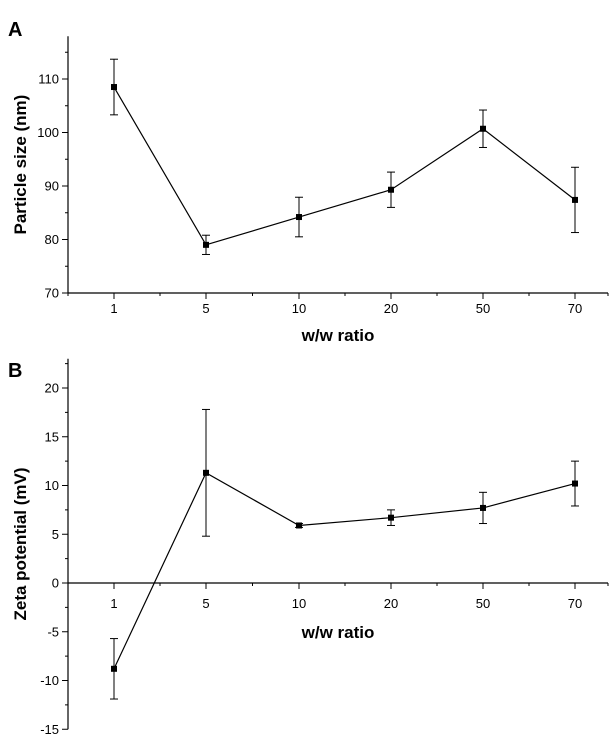  I want to click on panel-letter: B, so click(15, 371).